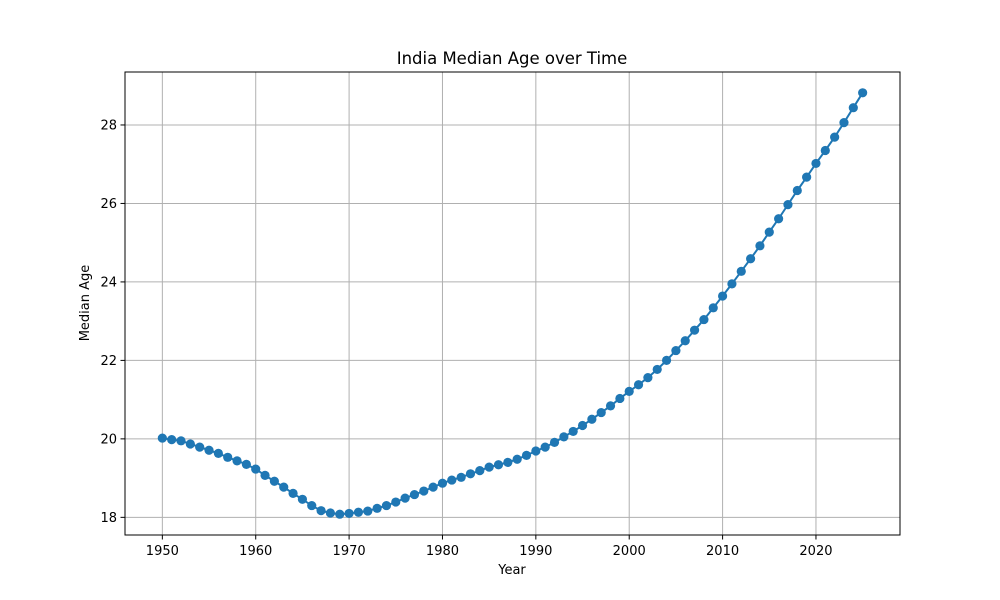 The image size is (1000, 600). What do you see at coordinates (815, 551) in the screenshot?
I see `x-tick-label: 2020` at bounding box center [815, 551].